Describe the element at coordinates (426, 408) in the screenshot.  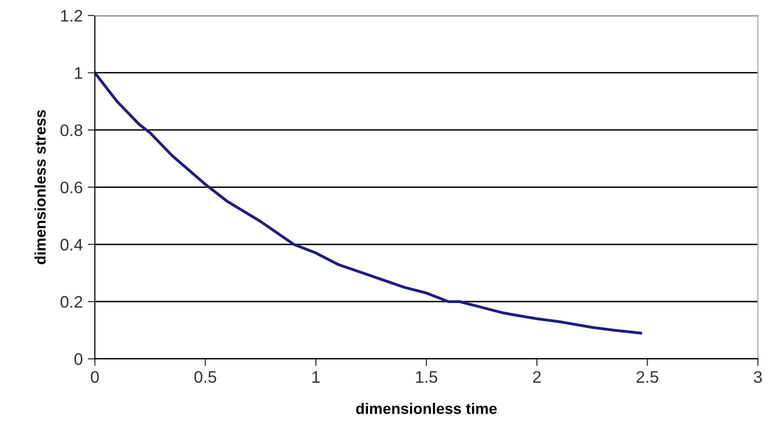
I see `x-axis-title: dimensionless time` at that location.